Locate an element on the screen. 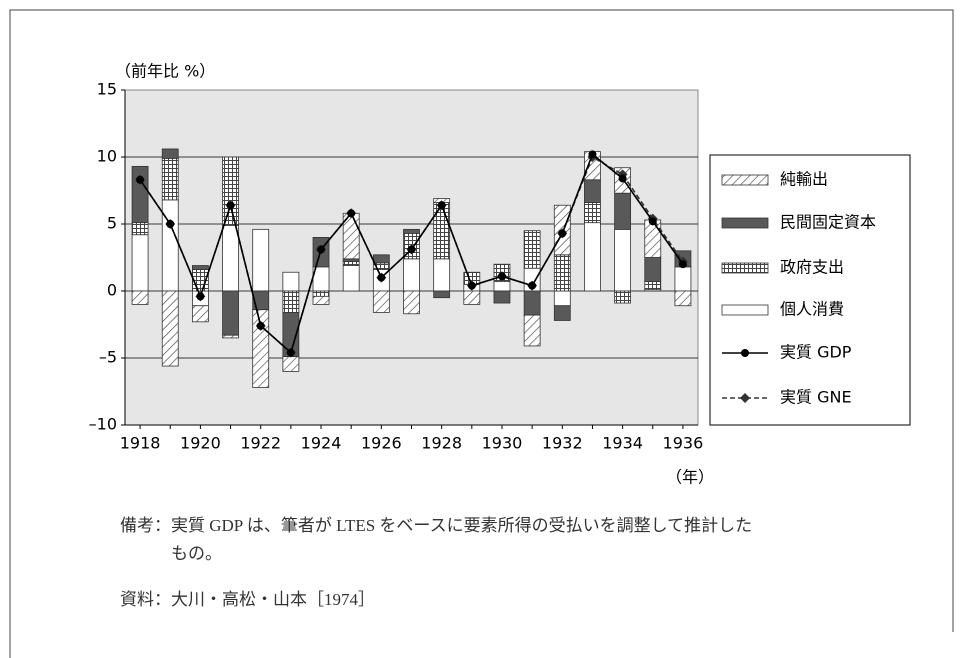 This screenshot has height=658, width=964. note-label: 資料： is located at coordinates (145, 599).